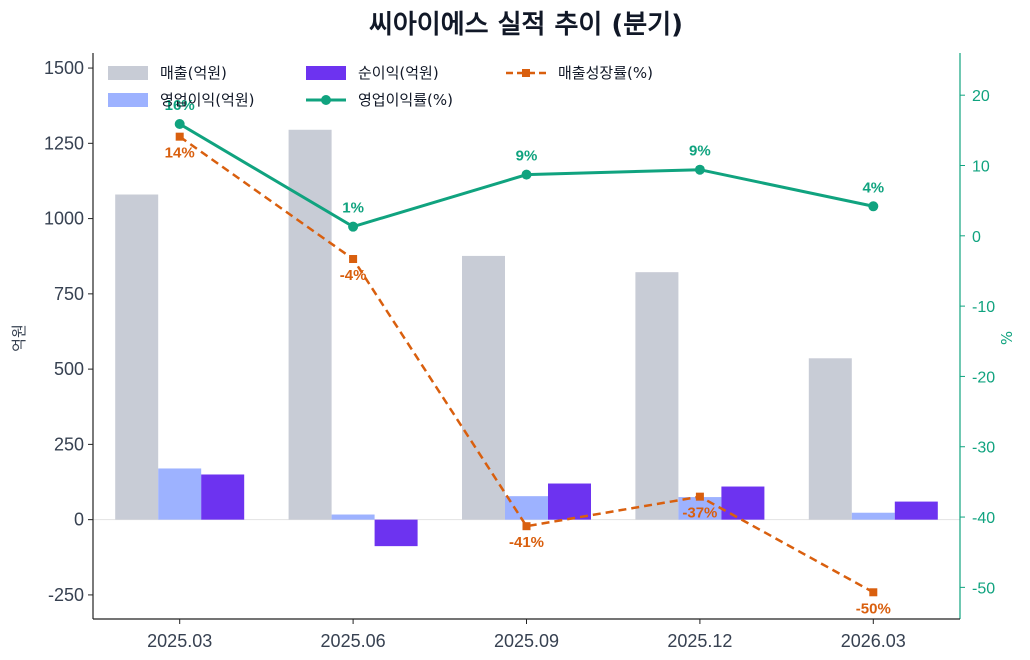 The image size is (1030, 660). What do you see at coordinates (193, 73) in the screenshot?
I see `legend-label-0: 매출(억원)` at bounding box center [193, 73].